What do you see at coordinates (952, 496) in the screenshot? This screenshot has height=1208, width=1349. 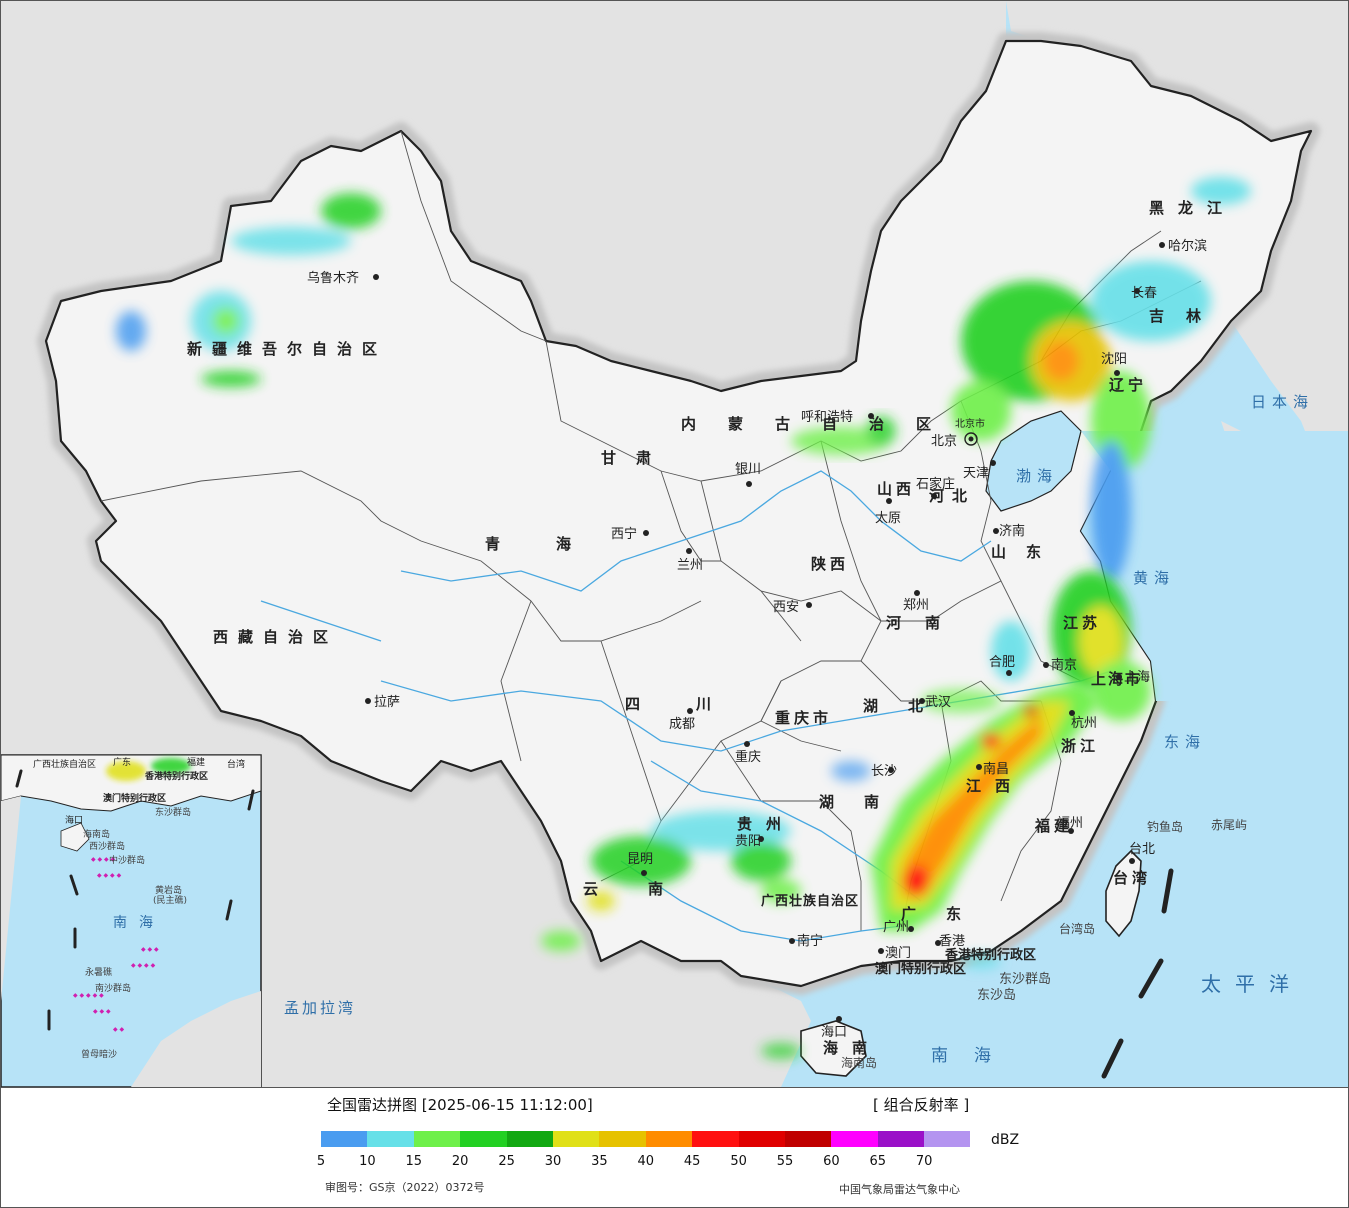 I see `province-label: 河北` at bounding box center [952, 496].